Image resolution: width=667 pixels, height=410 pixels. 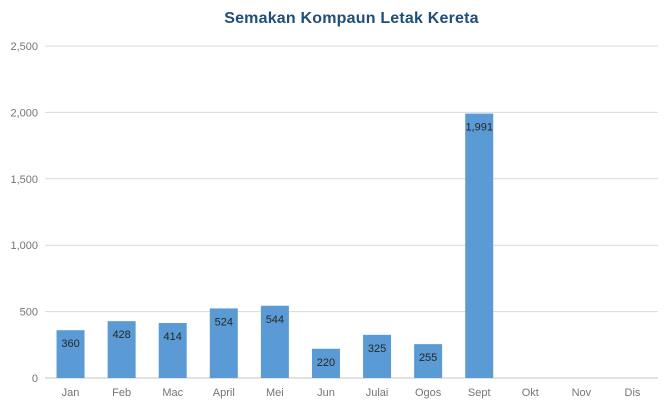 What do you see at coordinates (121, 335) in the screenshot?
I see `bar-value-label: 428` at bounding box center [121, 335].